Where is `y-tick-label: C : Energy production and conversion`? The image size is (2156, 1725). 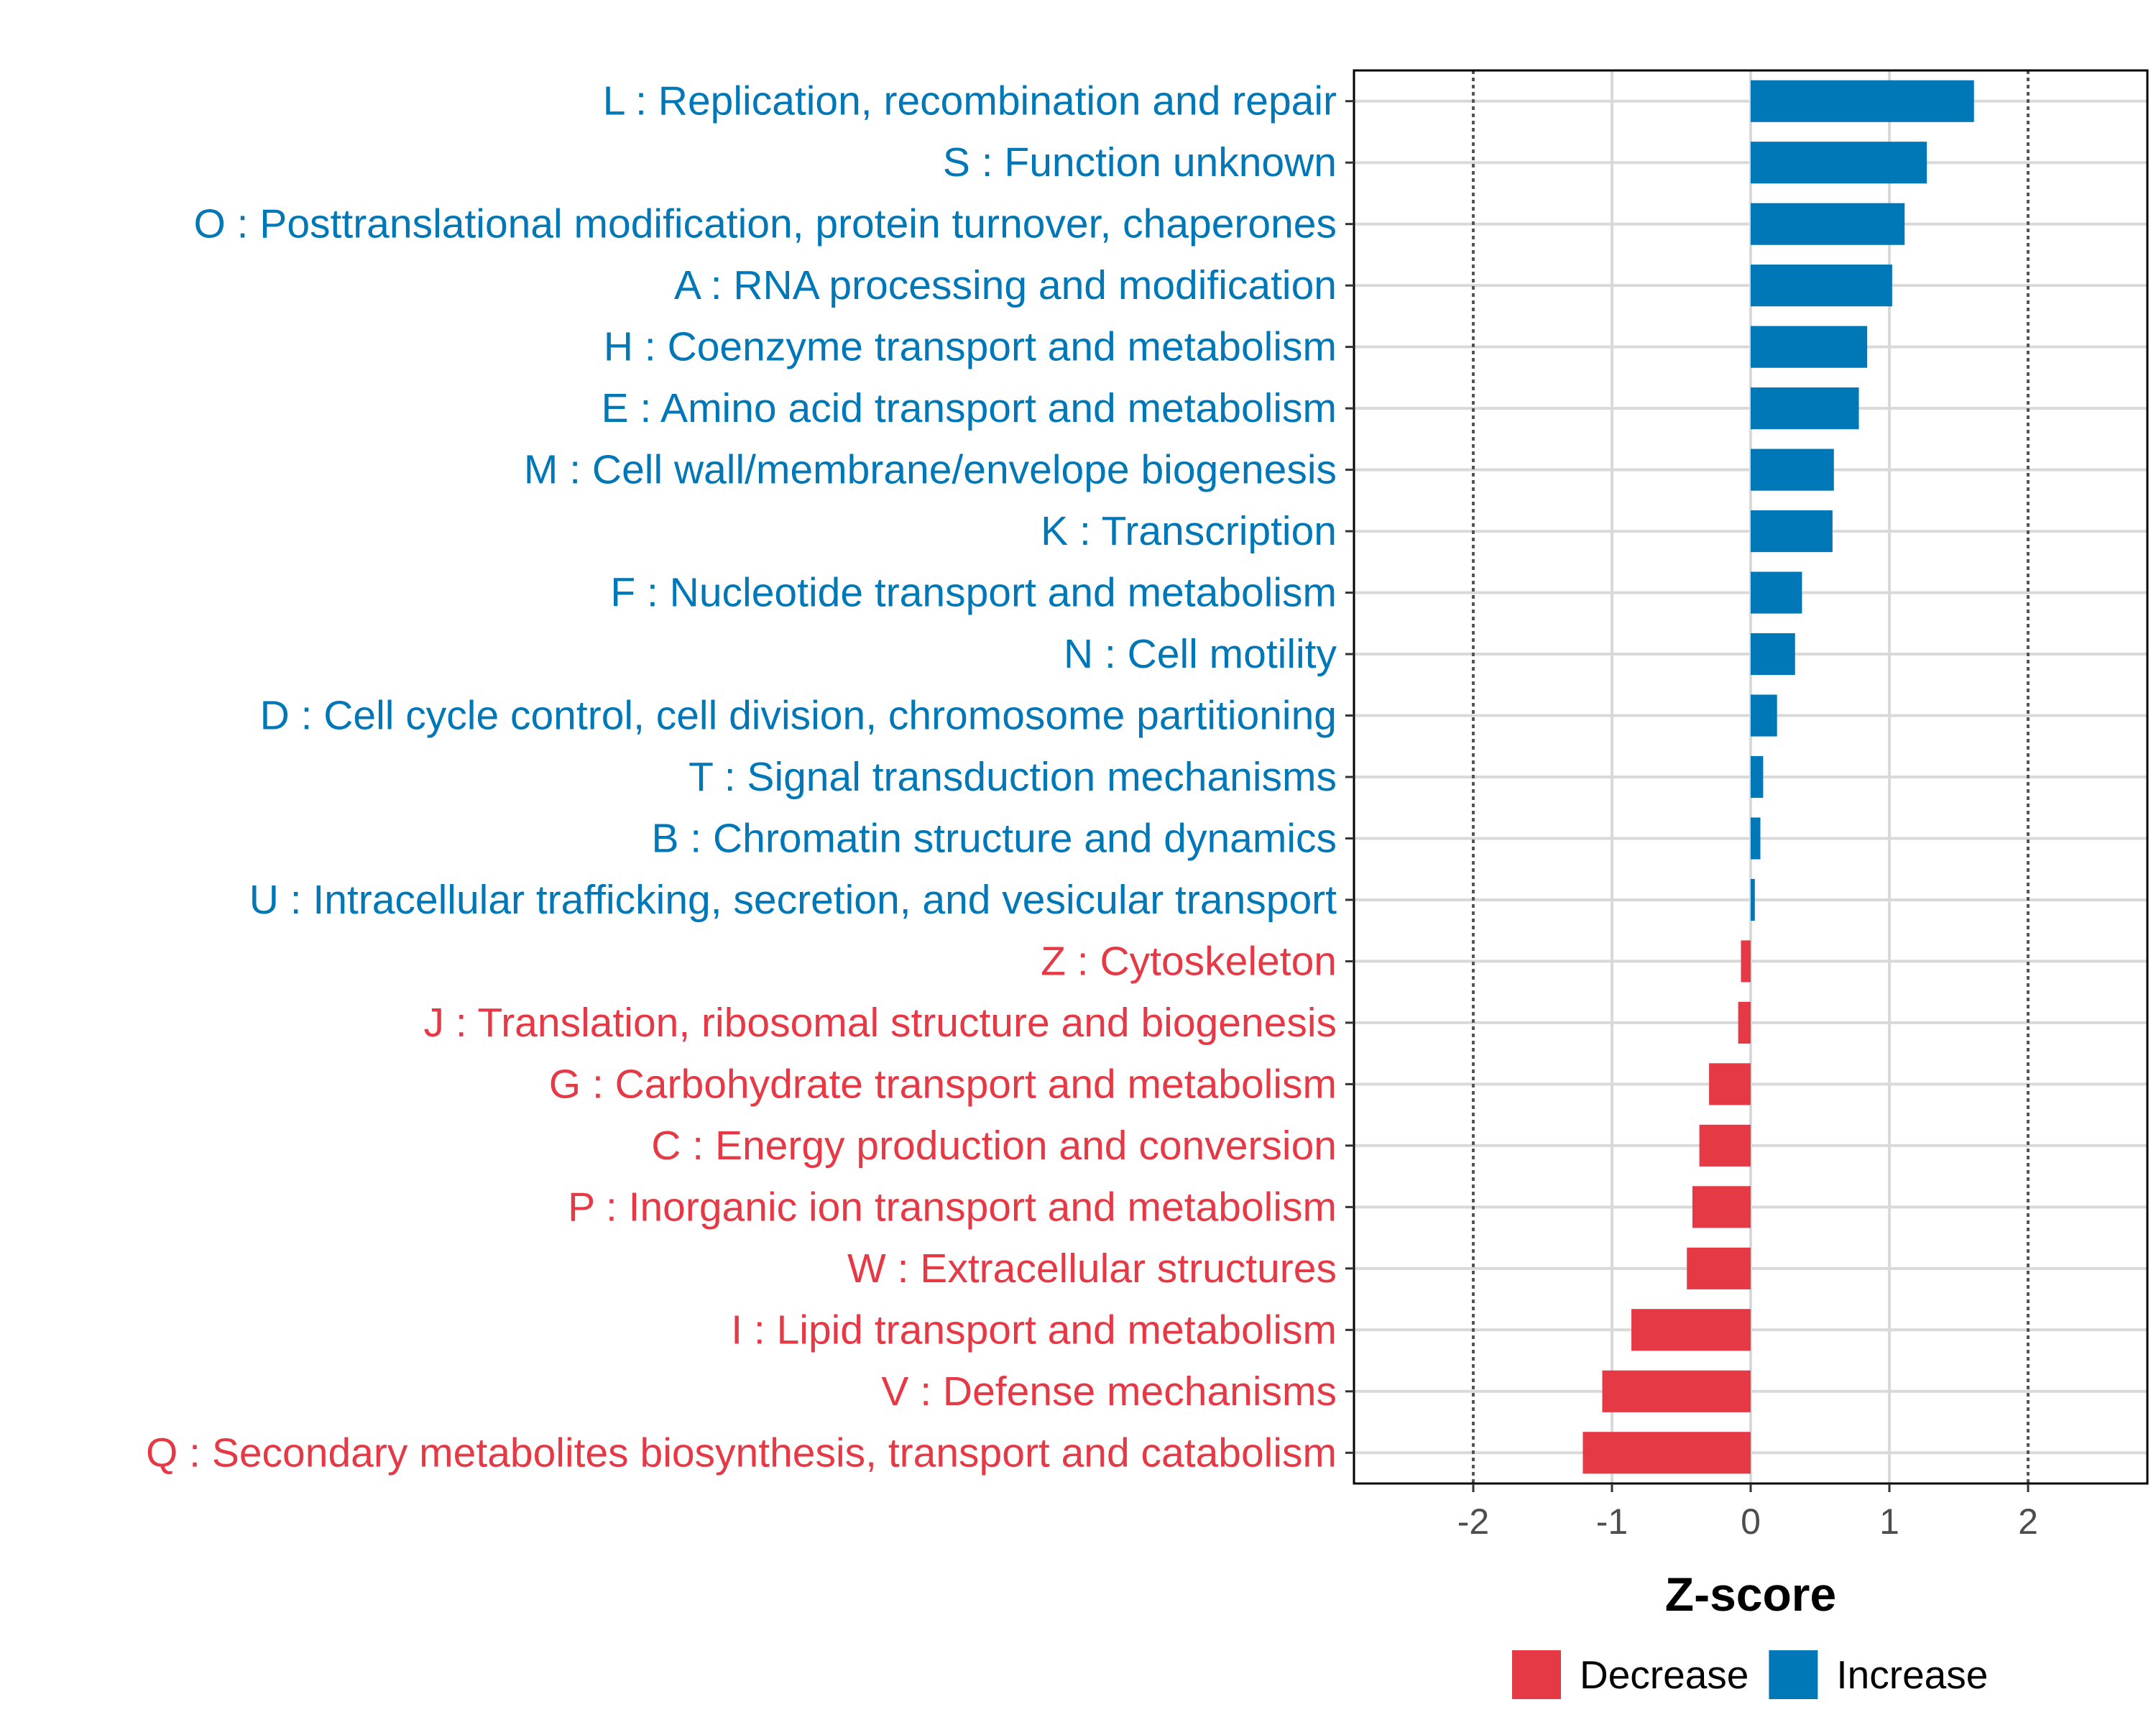 y-tick-label: C : Energy production and conversion is located at coordinates (994, 1146).